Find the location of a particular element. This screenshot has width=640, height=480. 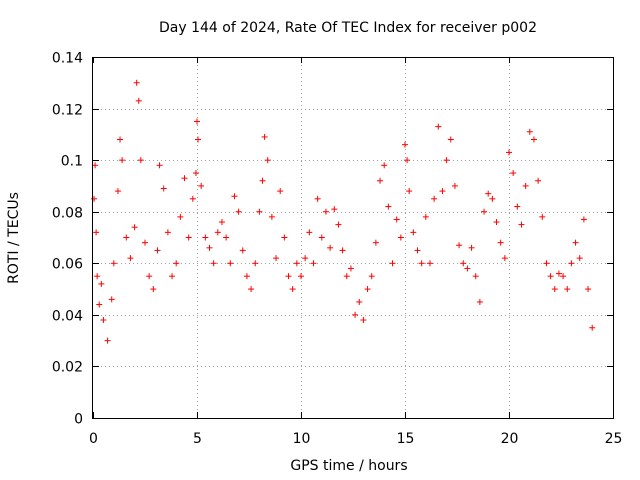

y-tick-label: 0.06 is located at coordinates (67, 265).